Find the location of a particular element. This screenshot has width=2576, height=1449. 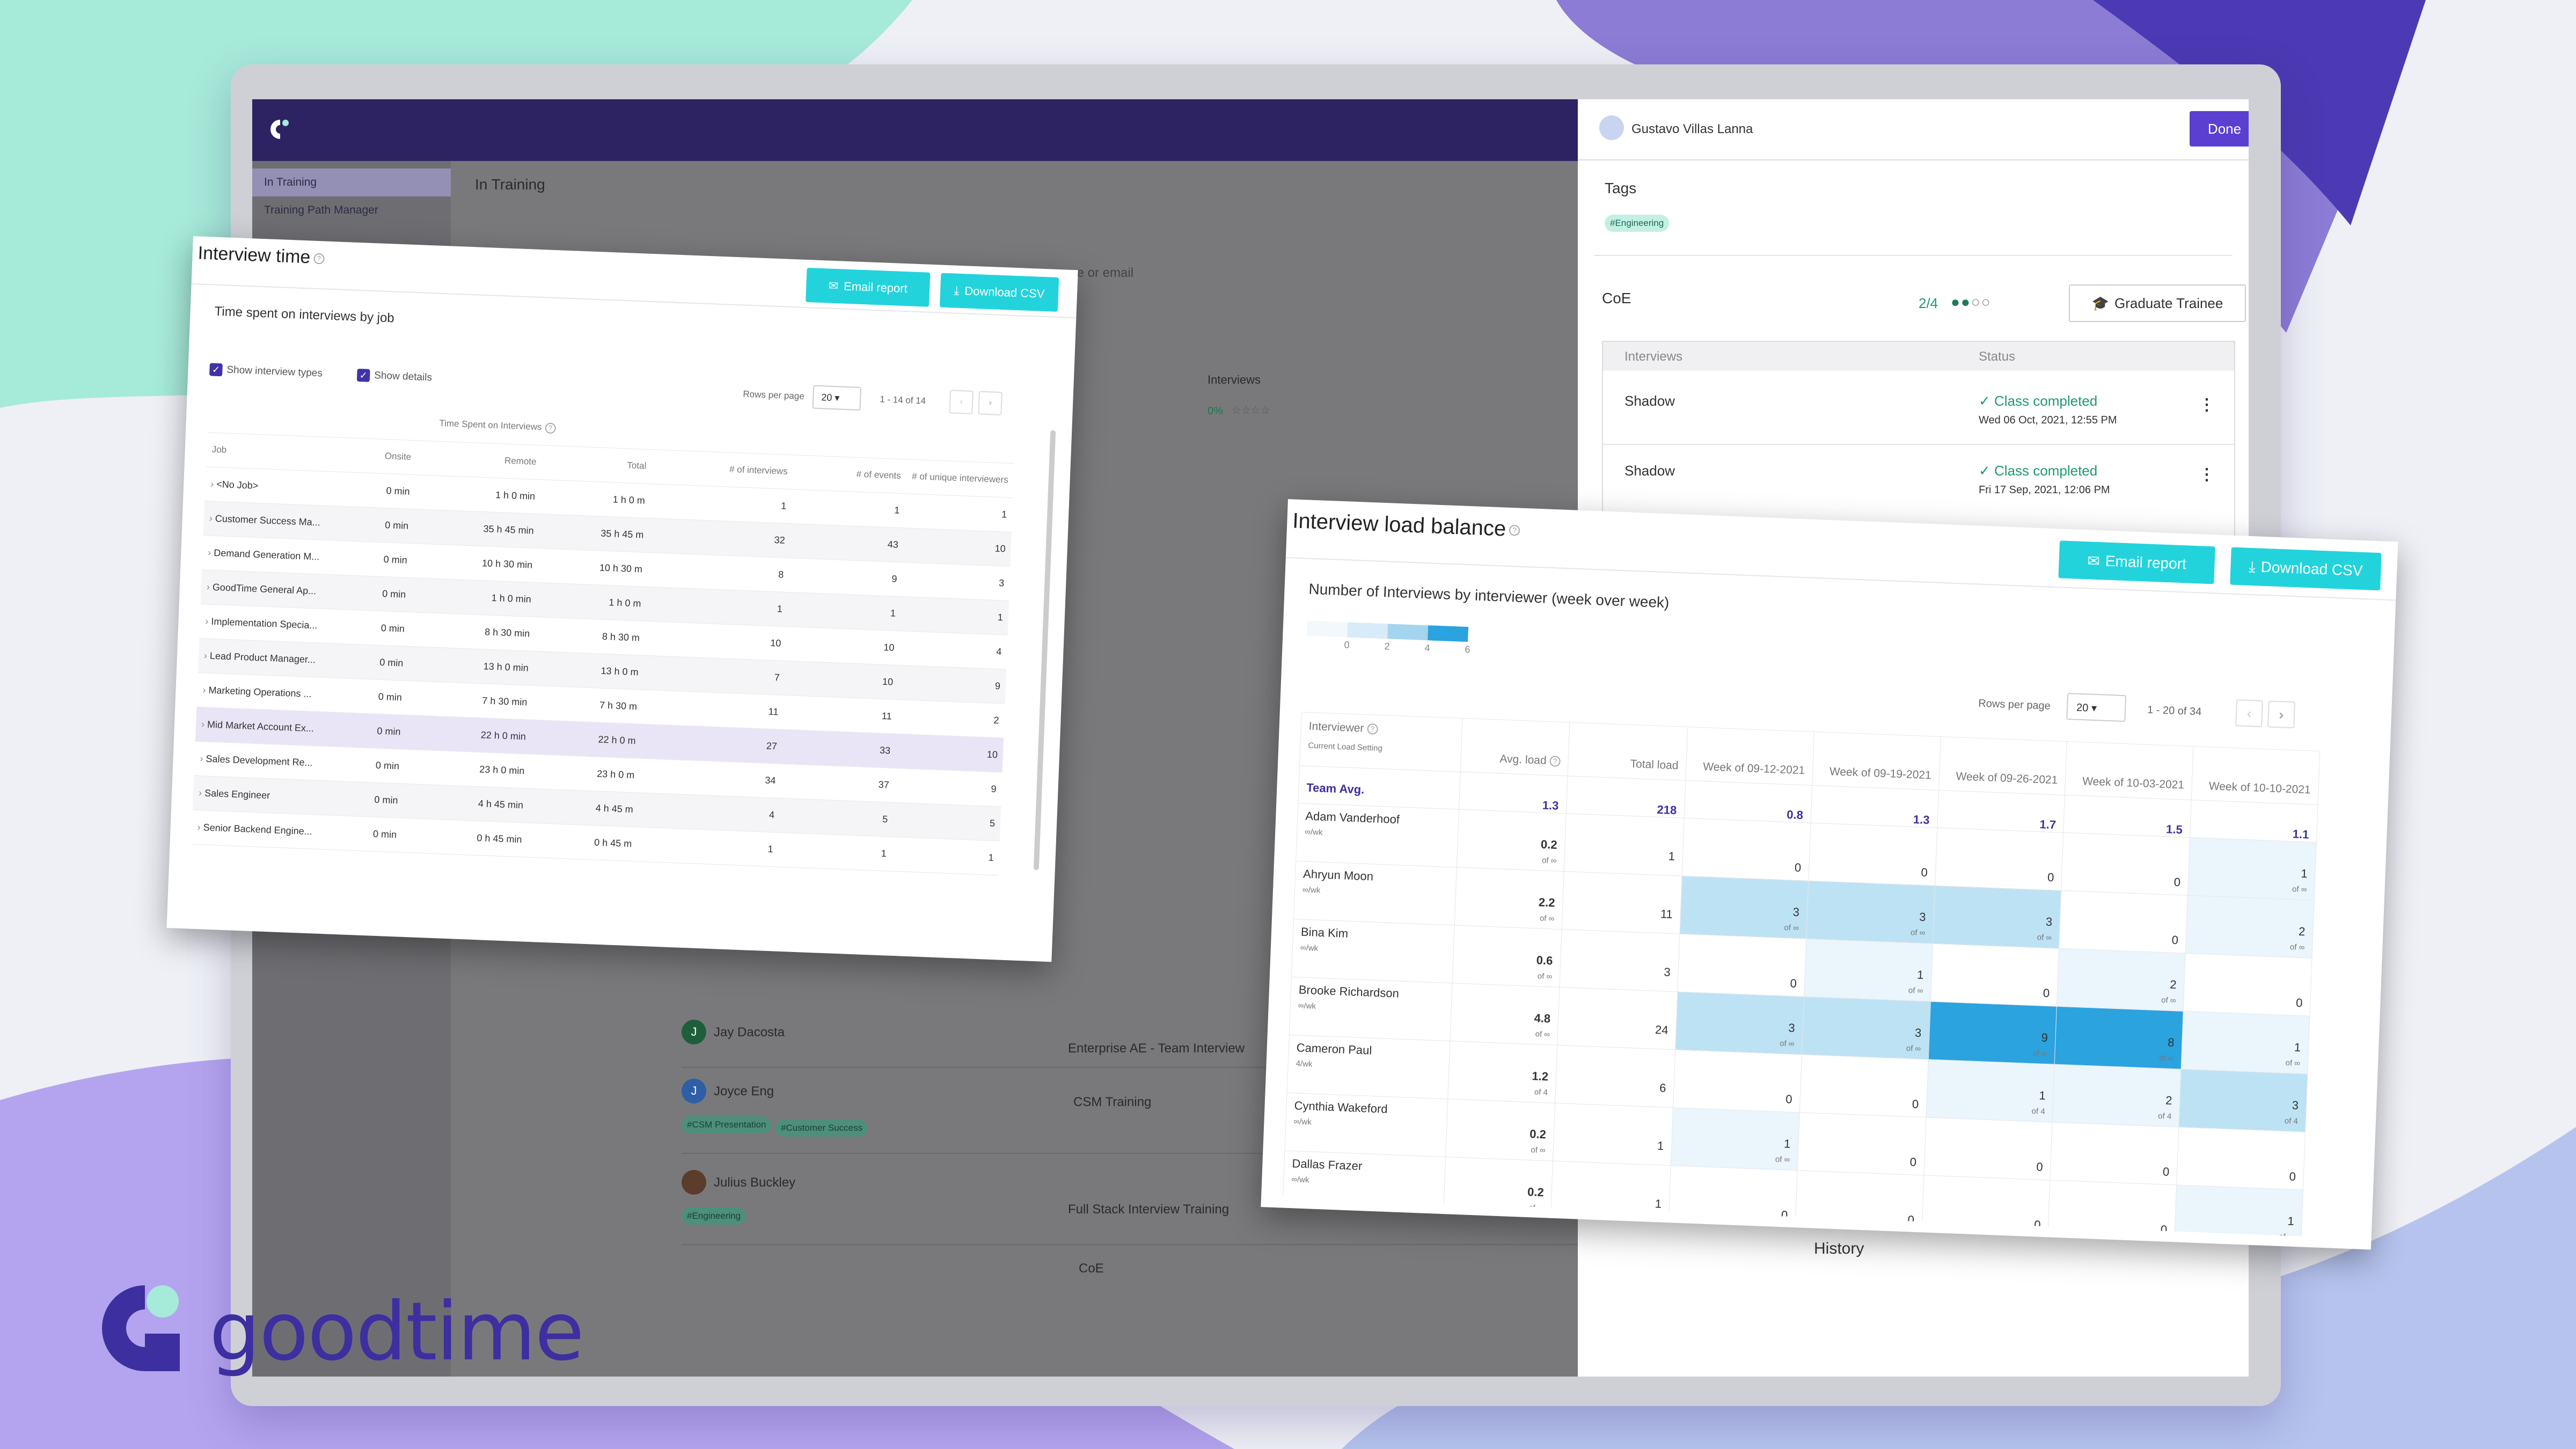

column-week: Week of 10-03-2021 is located at coordinates (2129, 770).